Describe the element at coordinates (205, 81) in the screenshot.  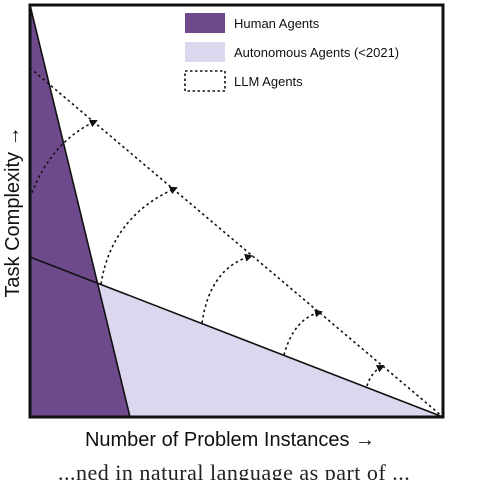
I see `legend-swatch-llm` at that location.